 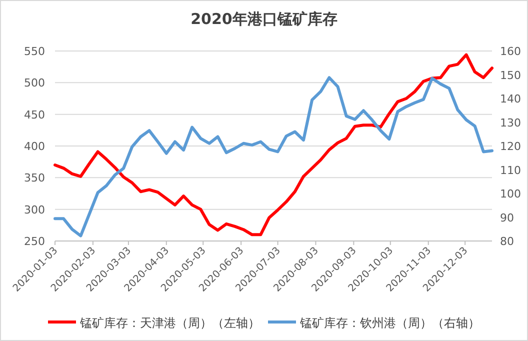 What do you see at coordinates (507, 217) in the screenshot?
I see `y2-tick-label: 90` at bounding box center [507, 217].